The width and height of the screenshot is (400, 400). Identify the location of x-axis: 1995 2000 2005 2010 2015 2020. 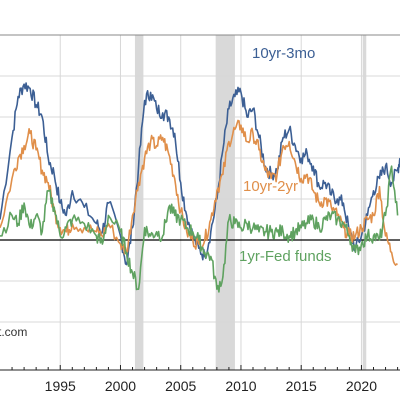
(200, 379).